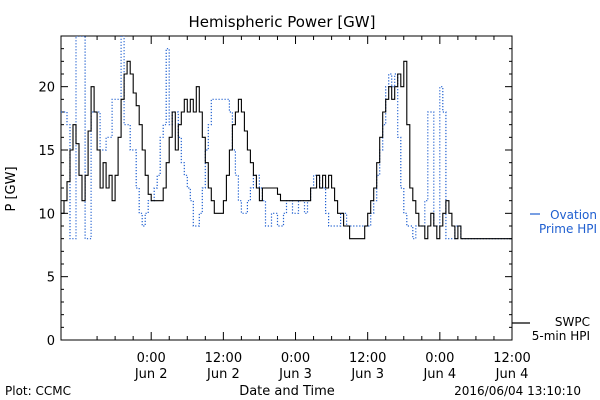 The height and width of the screenshot is (400, 600). Describe the element at coordinates (568, 229) in the screenshot. I see `legend-ovation-label-2: Prime HPI` at that location.